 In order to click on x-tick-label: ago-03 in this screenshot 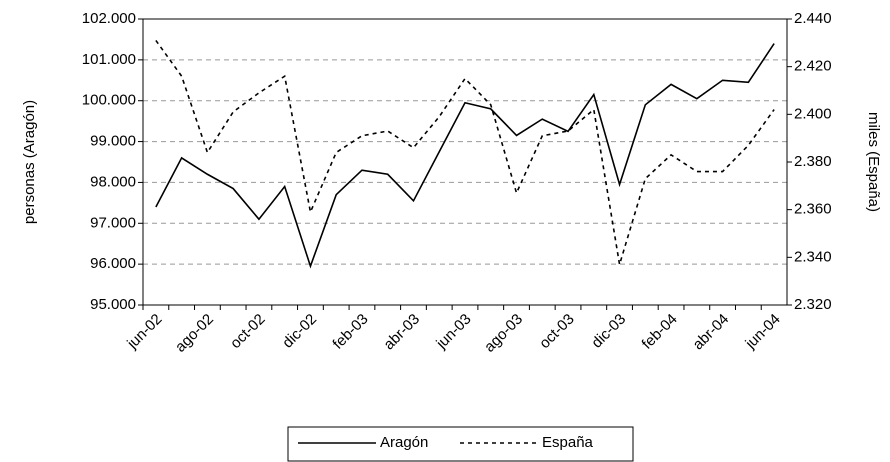, I will do `click(503, 333)`.